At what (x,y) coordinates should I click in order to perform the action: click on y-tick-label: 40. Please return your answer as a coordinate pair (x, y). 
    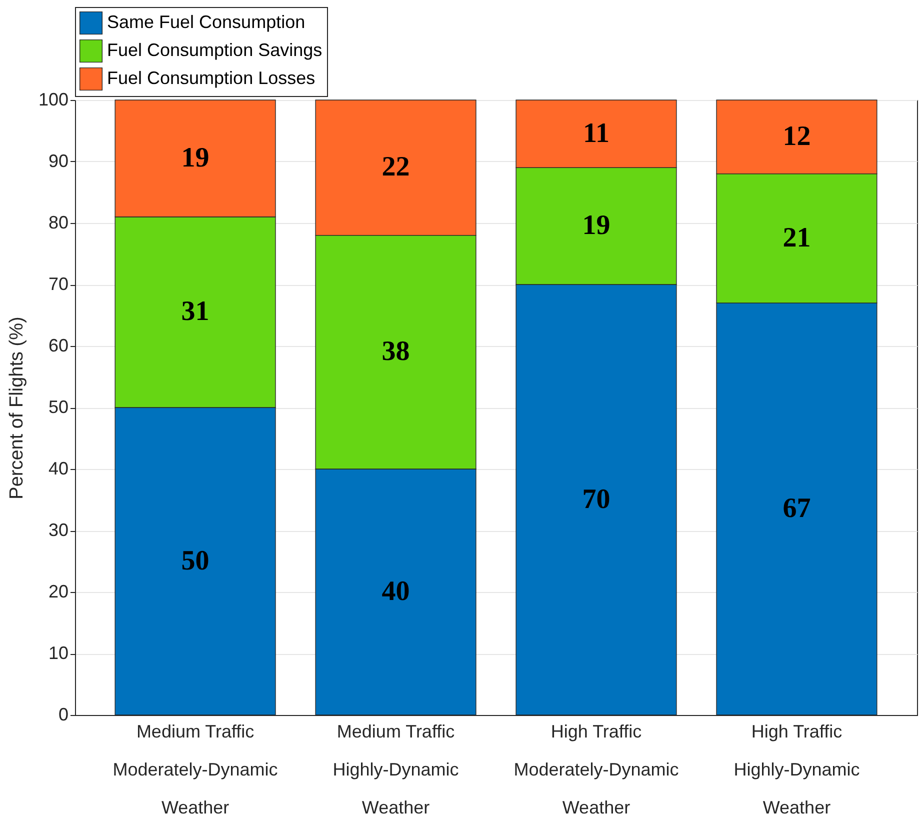
    Looking at the image, I should click on (58, 468).